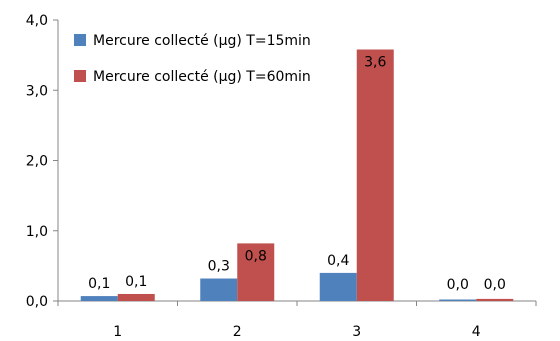  I want to click on y-tick-label: 0,0, so click(37, 302).